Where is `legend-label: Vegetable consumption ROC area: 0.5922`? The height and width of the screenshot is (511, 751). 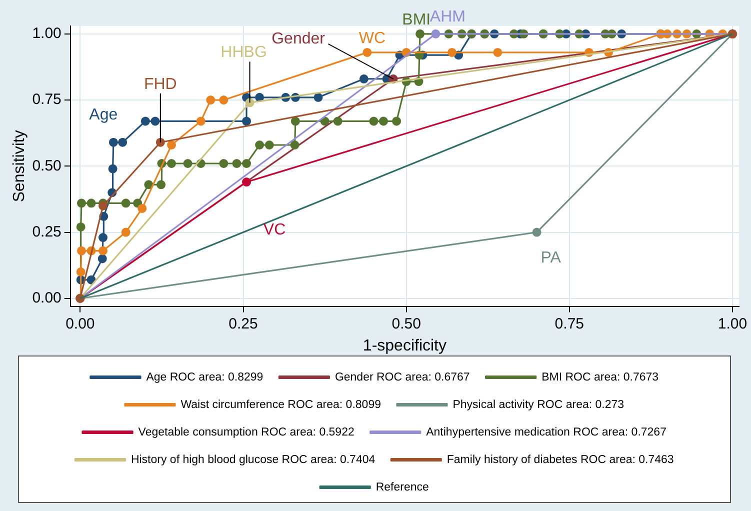 legend-label: Vegetable consumption ROC area: 0.5922 is located at coordinates (246, 432).